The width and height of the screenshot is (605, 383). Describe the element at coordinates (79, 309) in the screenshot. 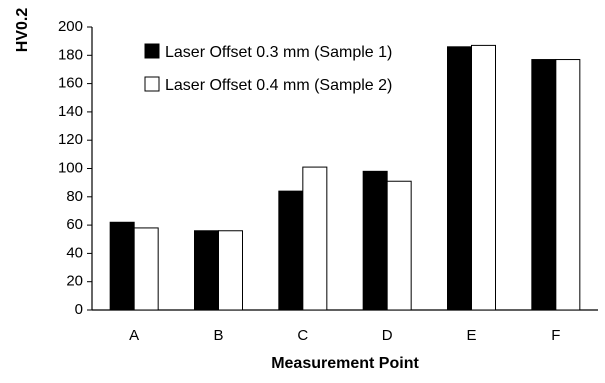

I see `y-tick-label: 0` at that location.